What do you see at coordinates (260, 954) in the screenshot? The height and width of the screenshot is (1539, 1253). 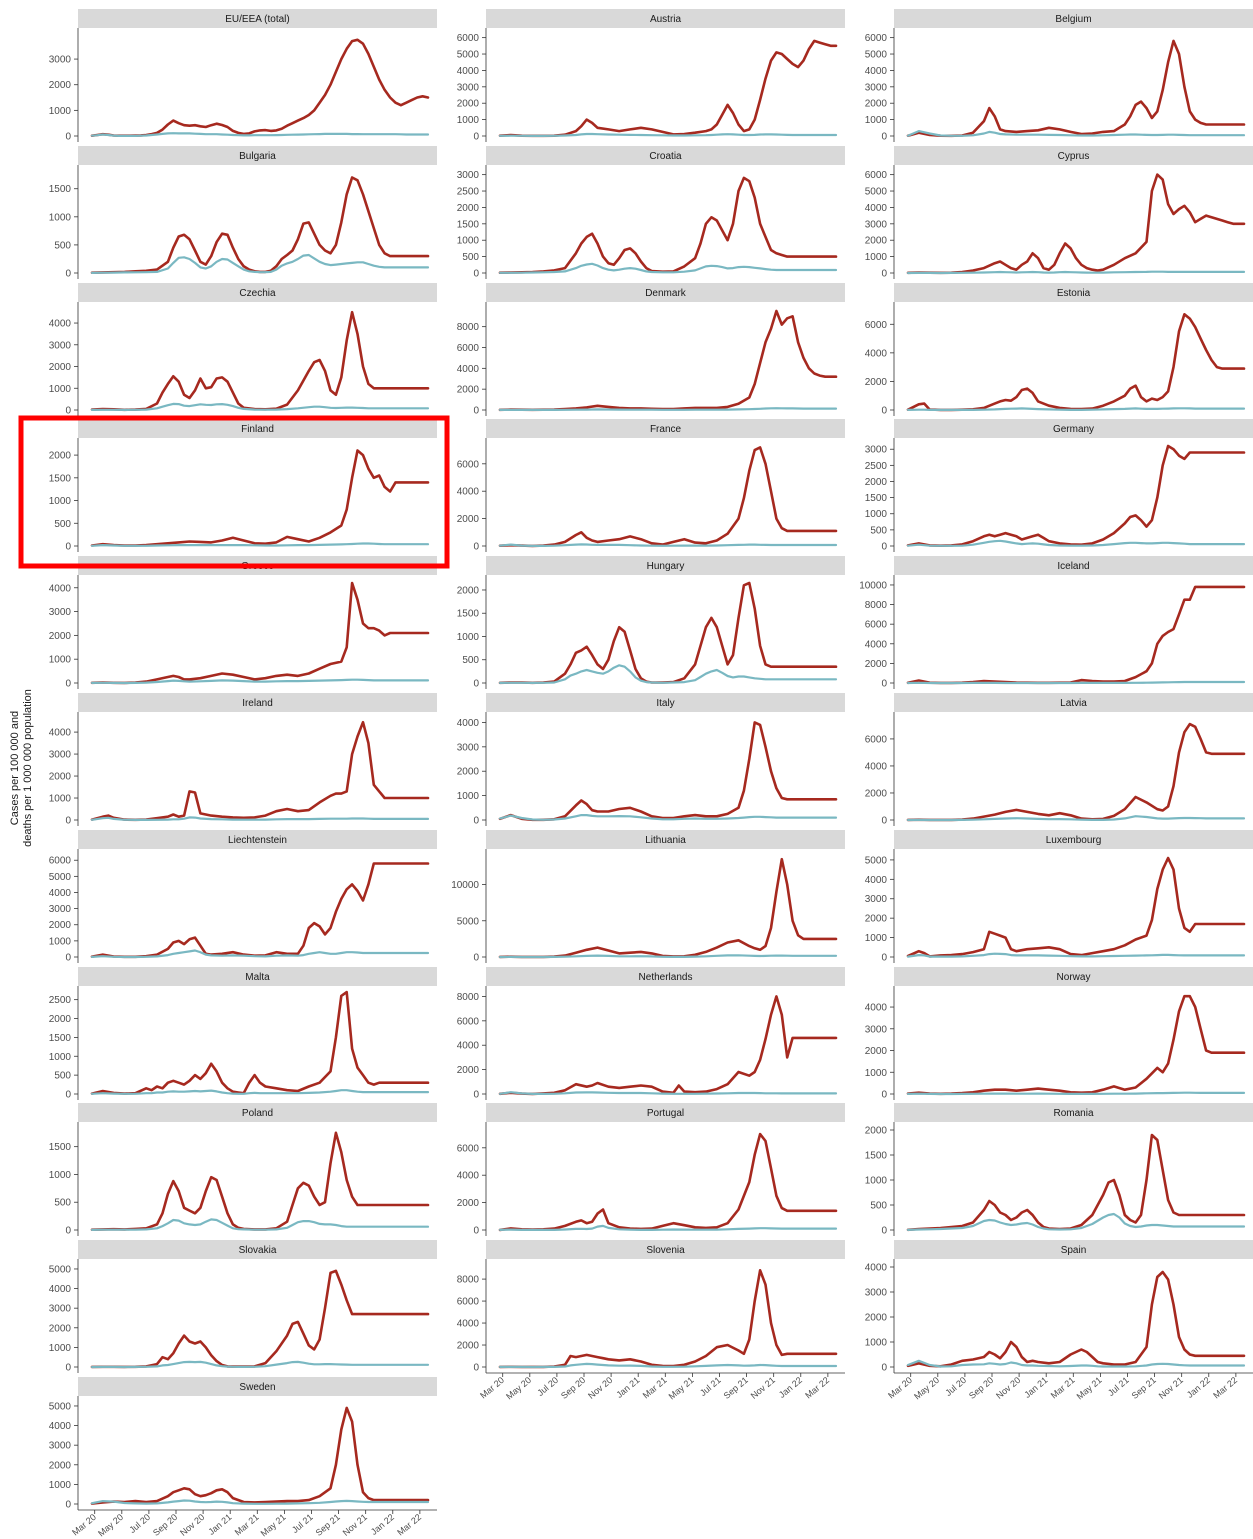 I see `series-deaths-liechtenstein` at bounding box center [260, 954].